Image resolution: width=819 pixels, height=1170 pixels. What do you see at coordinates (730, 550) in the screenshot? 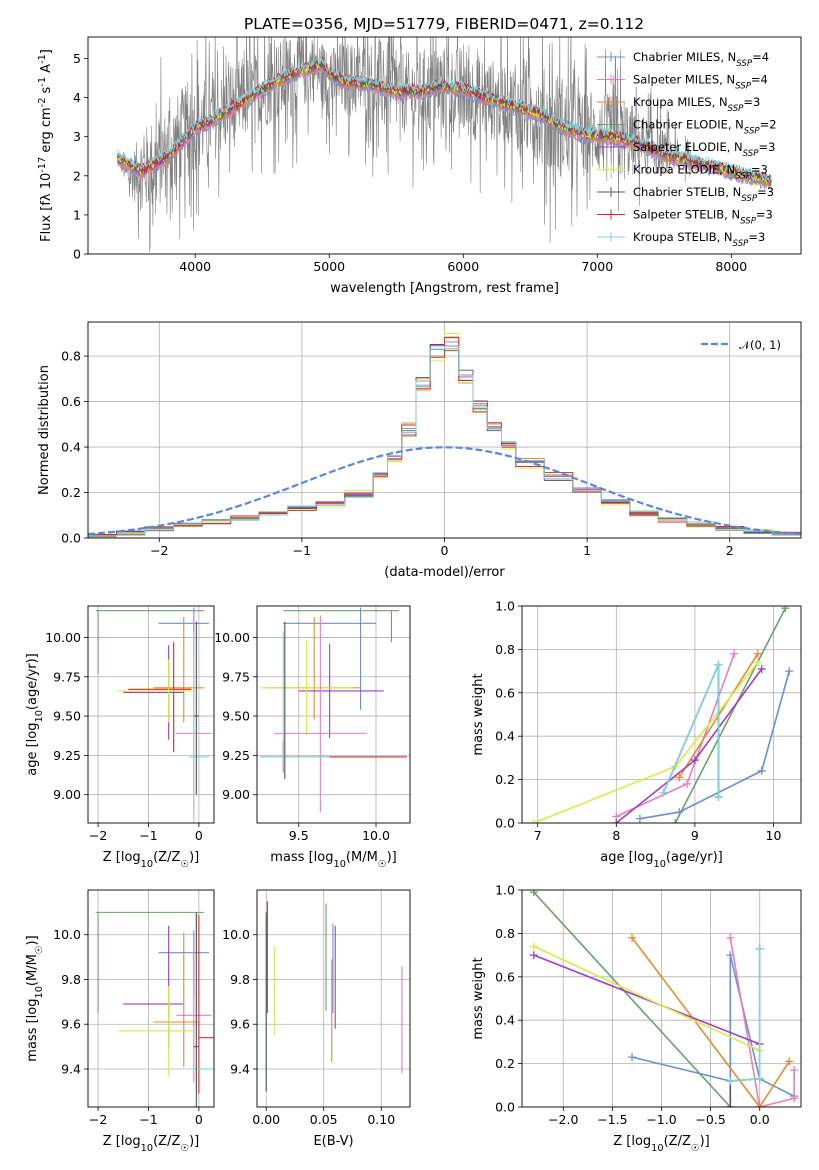
I see `x-tick-label: 2` at bounding box center [730, 550].